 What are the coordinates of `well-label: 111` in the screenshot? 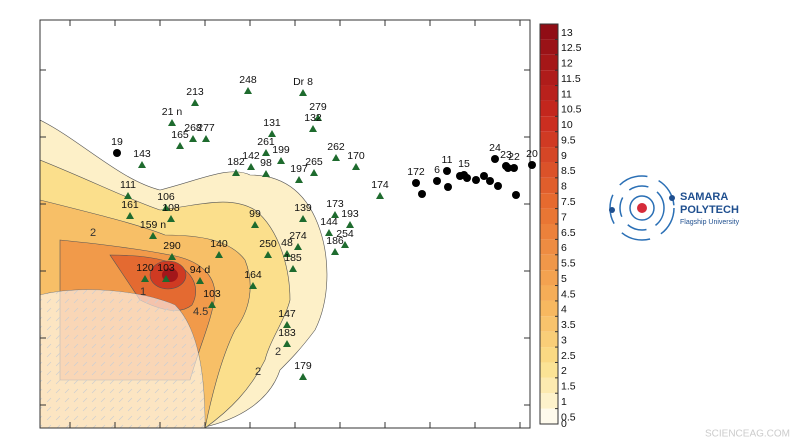 It's located at (128, 185).